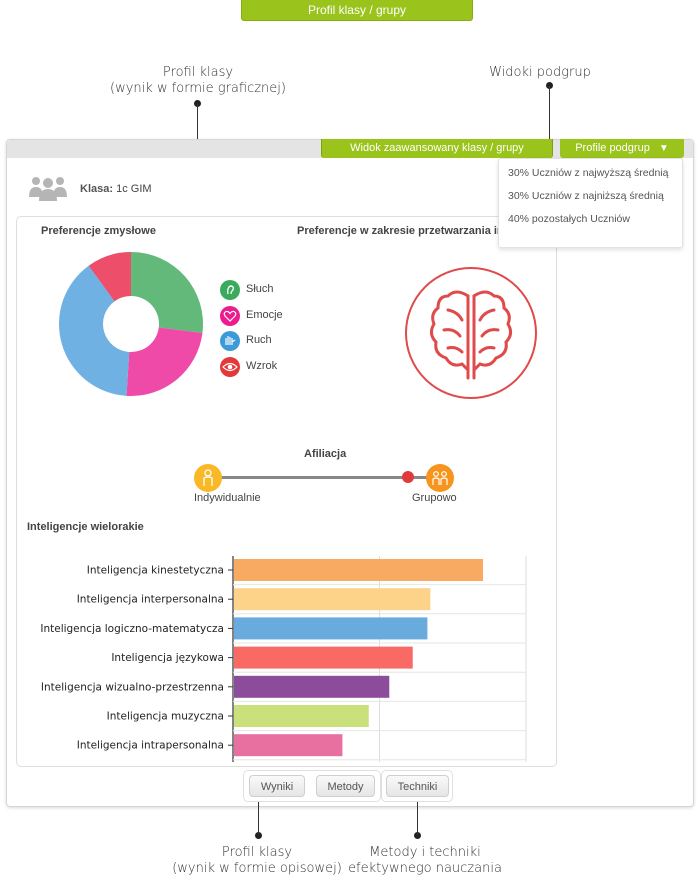  I want to click on callout-profile-desc-line1: Profil klasy, so click(257, 852).